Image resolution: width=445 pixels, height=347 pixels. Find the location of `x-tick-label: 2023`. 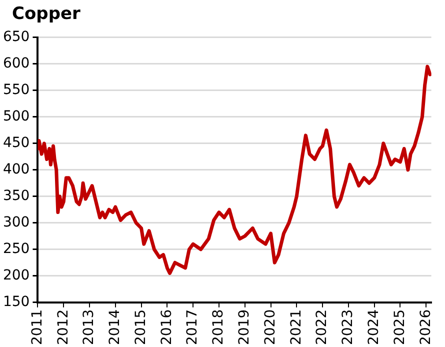

x-tick-label: 2023 is located at coordinates (348, 327).